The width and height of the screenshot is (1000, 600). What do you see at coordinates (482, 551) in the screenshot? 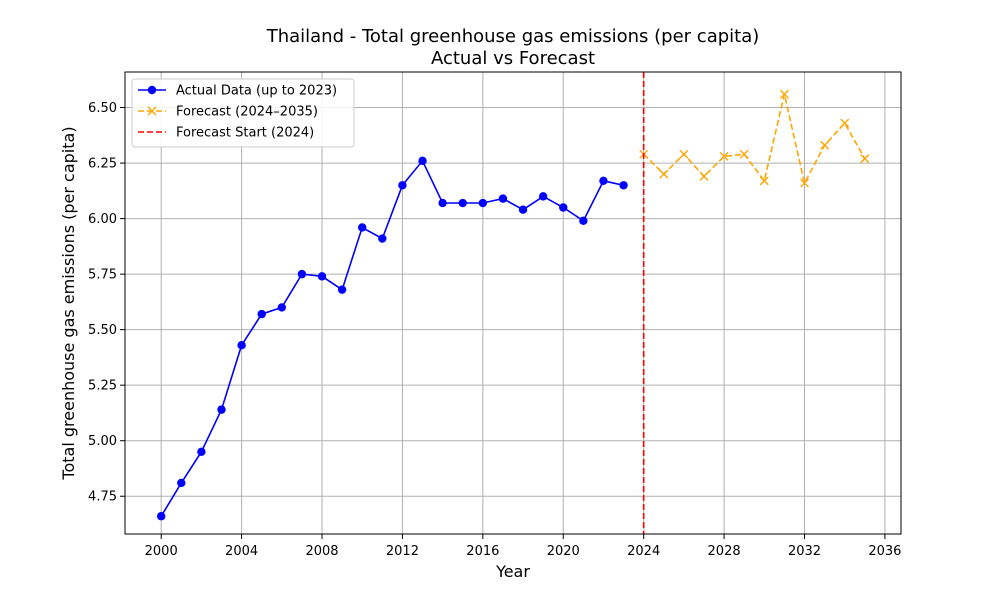
I see `x-tick-label: 2016` at bounding box center [482, 551].